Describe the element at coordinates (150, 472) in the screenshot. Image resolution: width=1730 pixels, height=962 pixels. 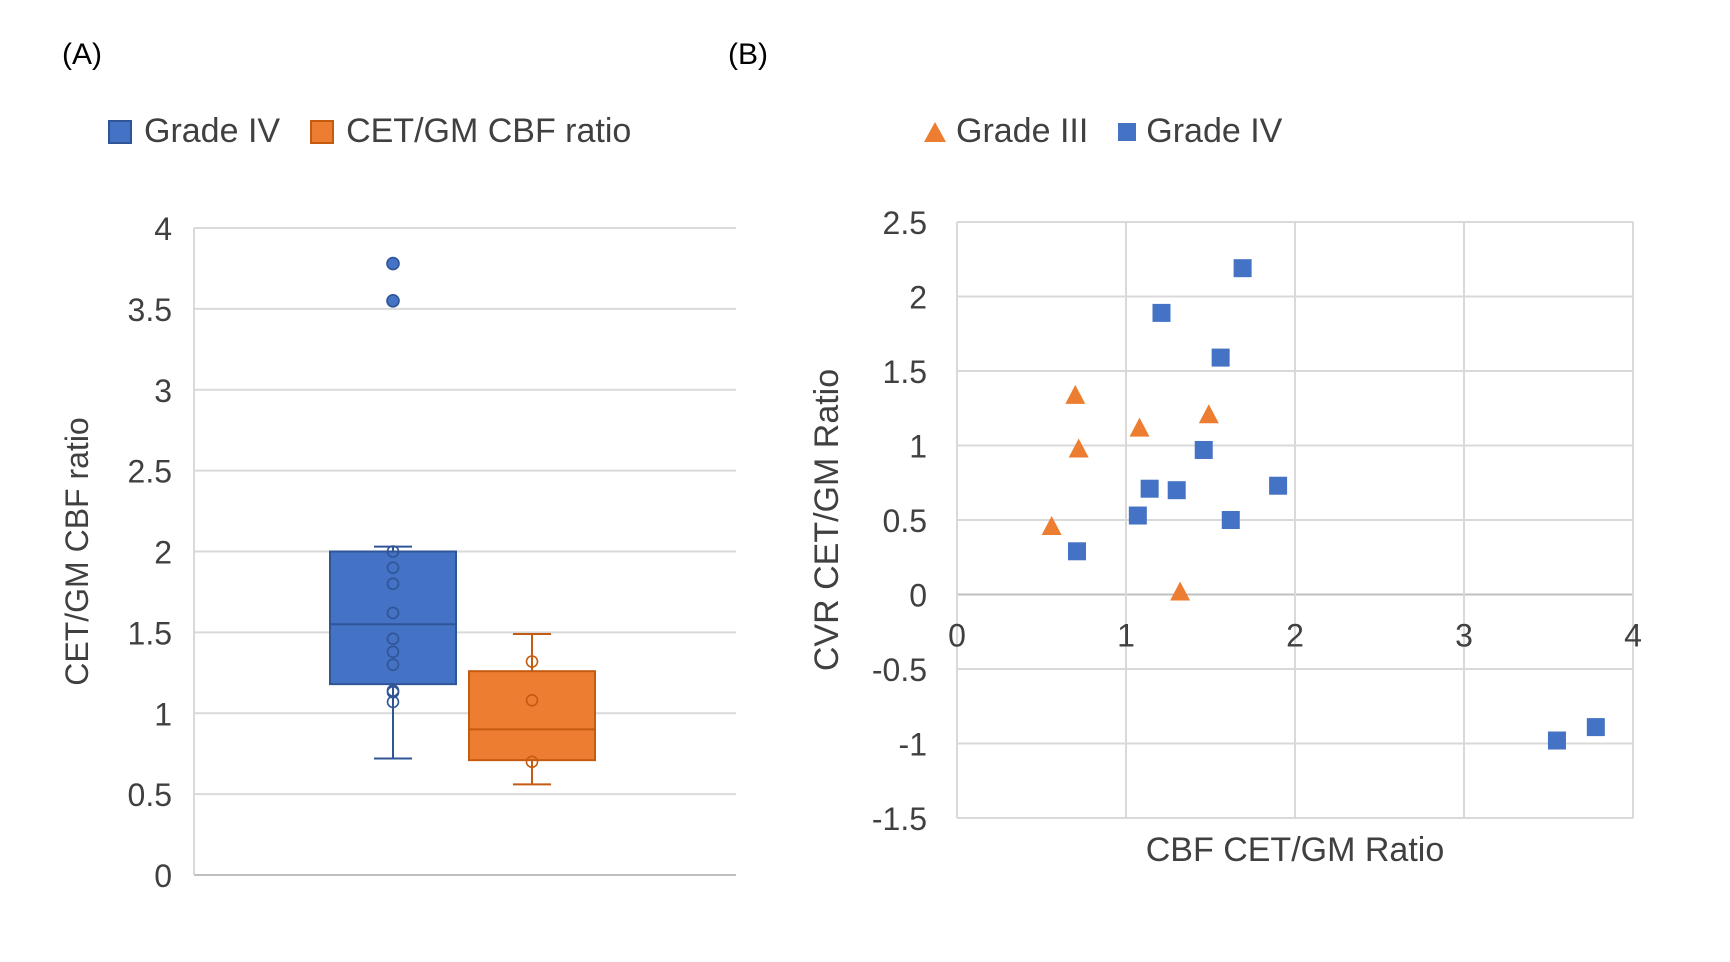
I see `ytick-label-a: 2.5` at that location.